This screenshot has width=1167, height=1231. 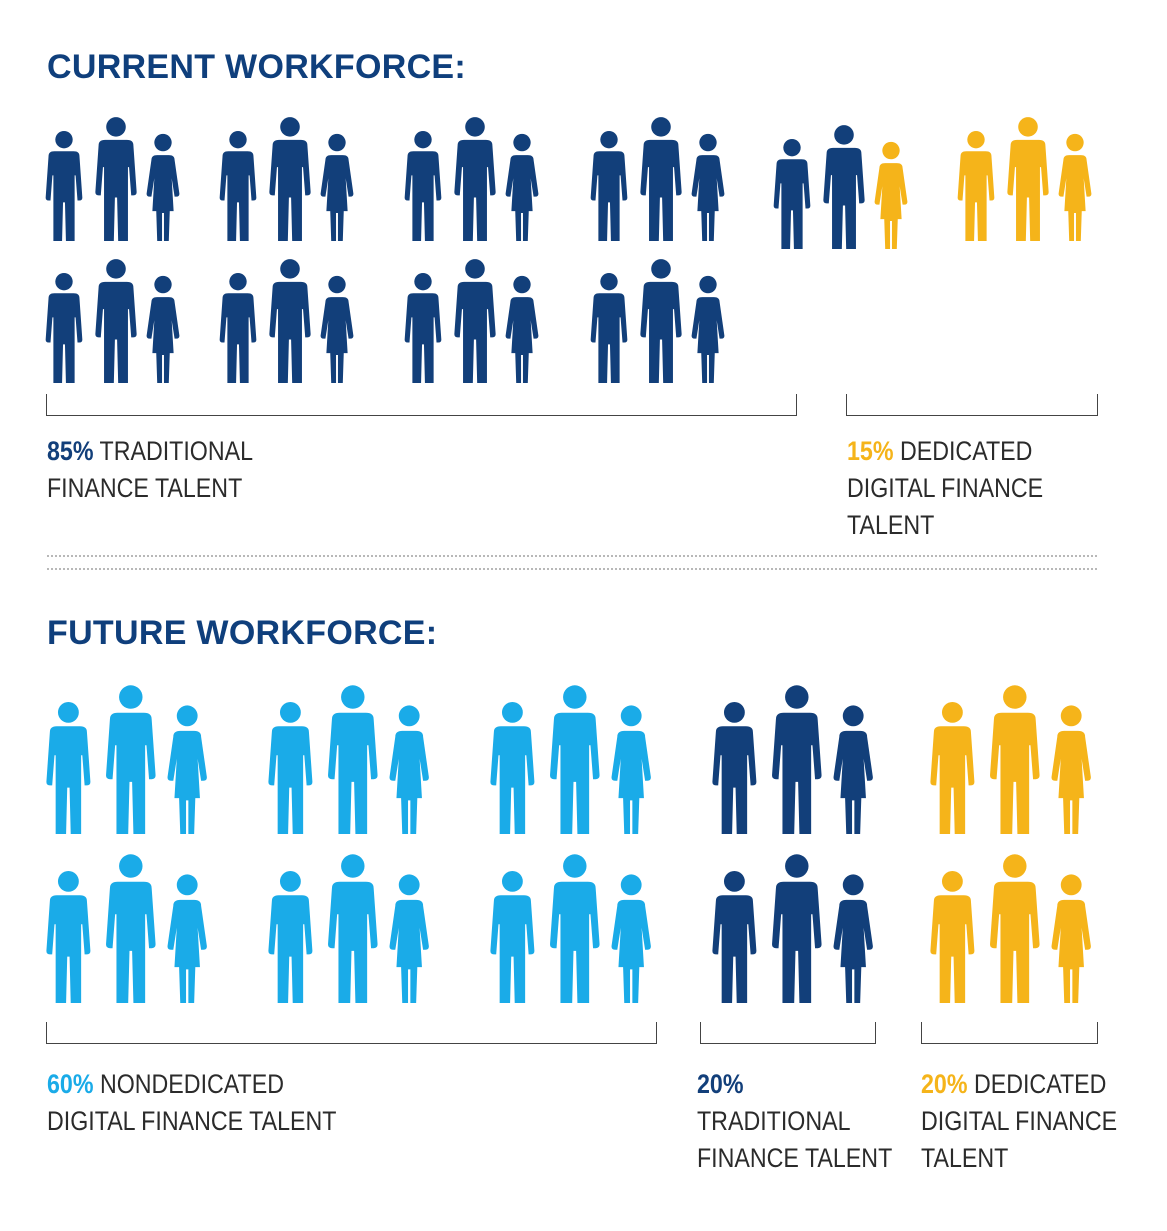 What do you see at coordinates (1009, 1033) in the screenshot?
I see `future-dedicated-bracket` at bounding box center [1009, 1033].